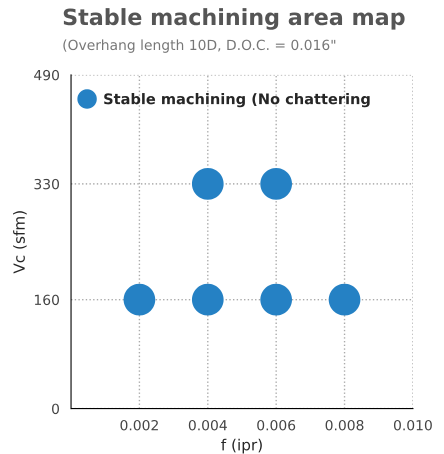  What do you see at coordinates (345, 425) in the screenshot?
I see `x-tick-label: 0.008` at bounding box center [345, 425].